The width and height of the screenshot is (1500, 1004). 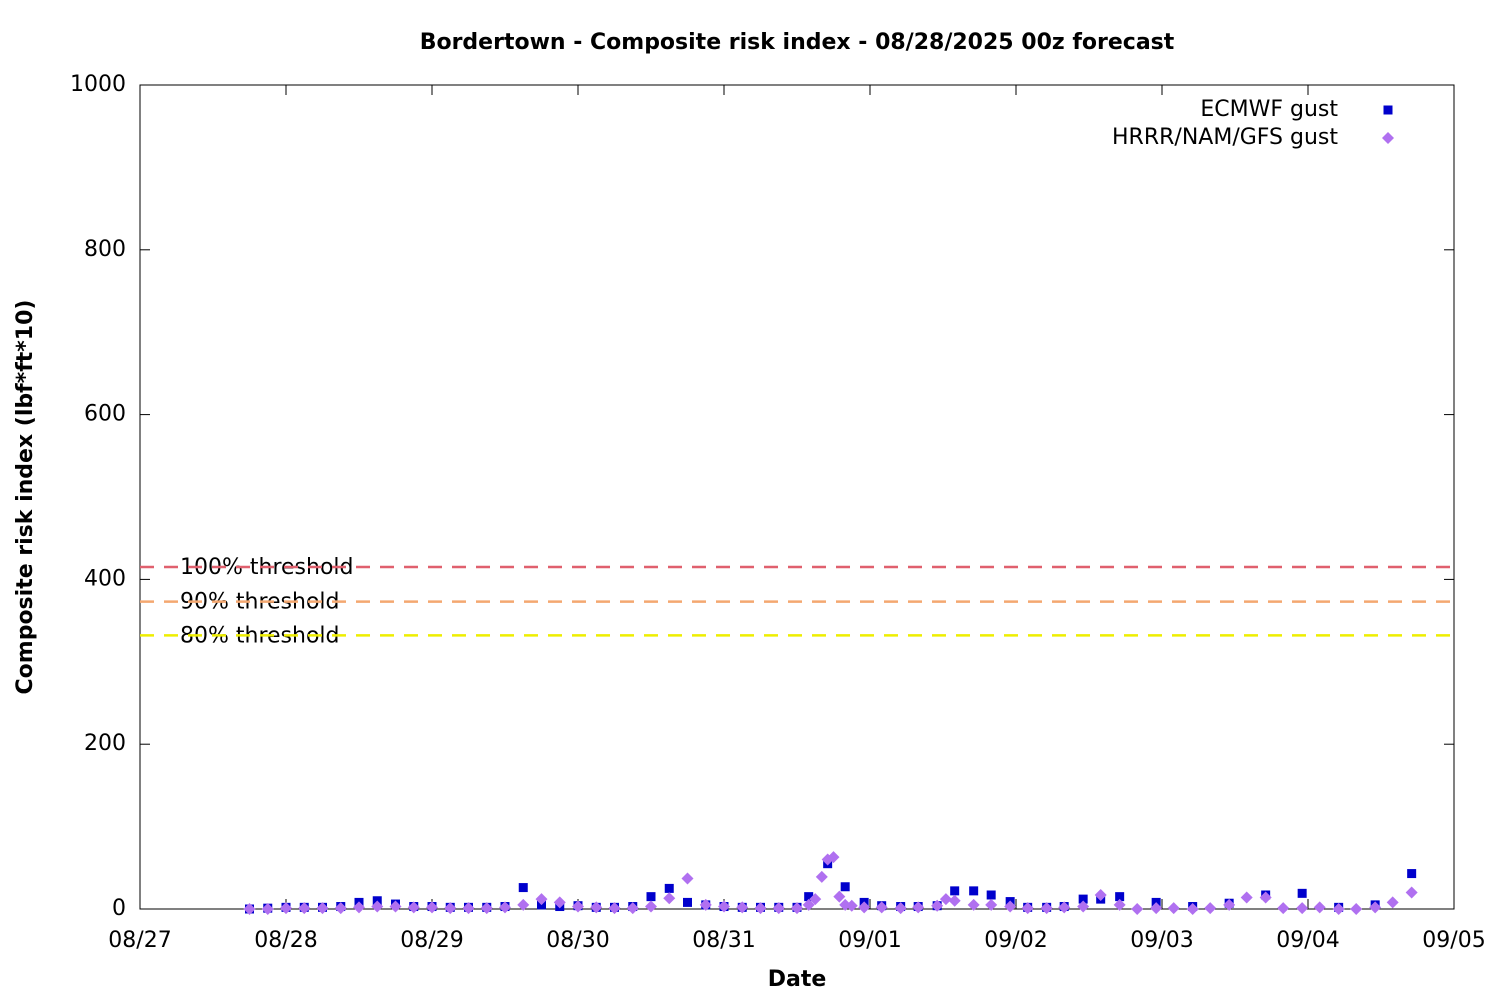 What do you see at coordinates (1015, 940) in the screenshot?
I see `x-tick-label: 09/02` at bounding box center [1015, 940].